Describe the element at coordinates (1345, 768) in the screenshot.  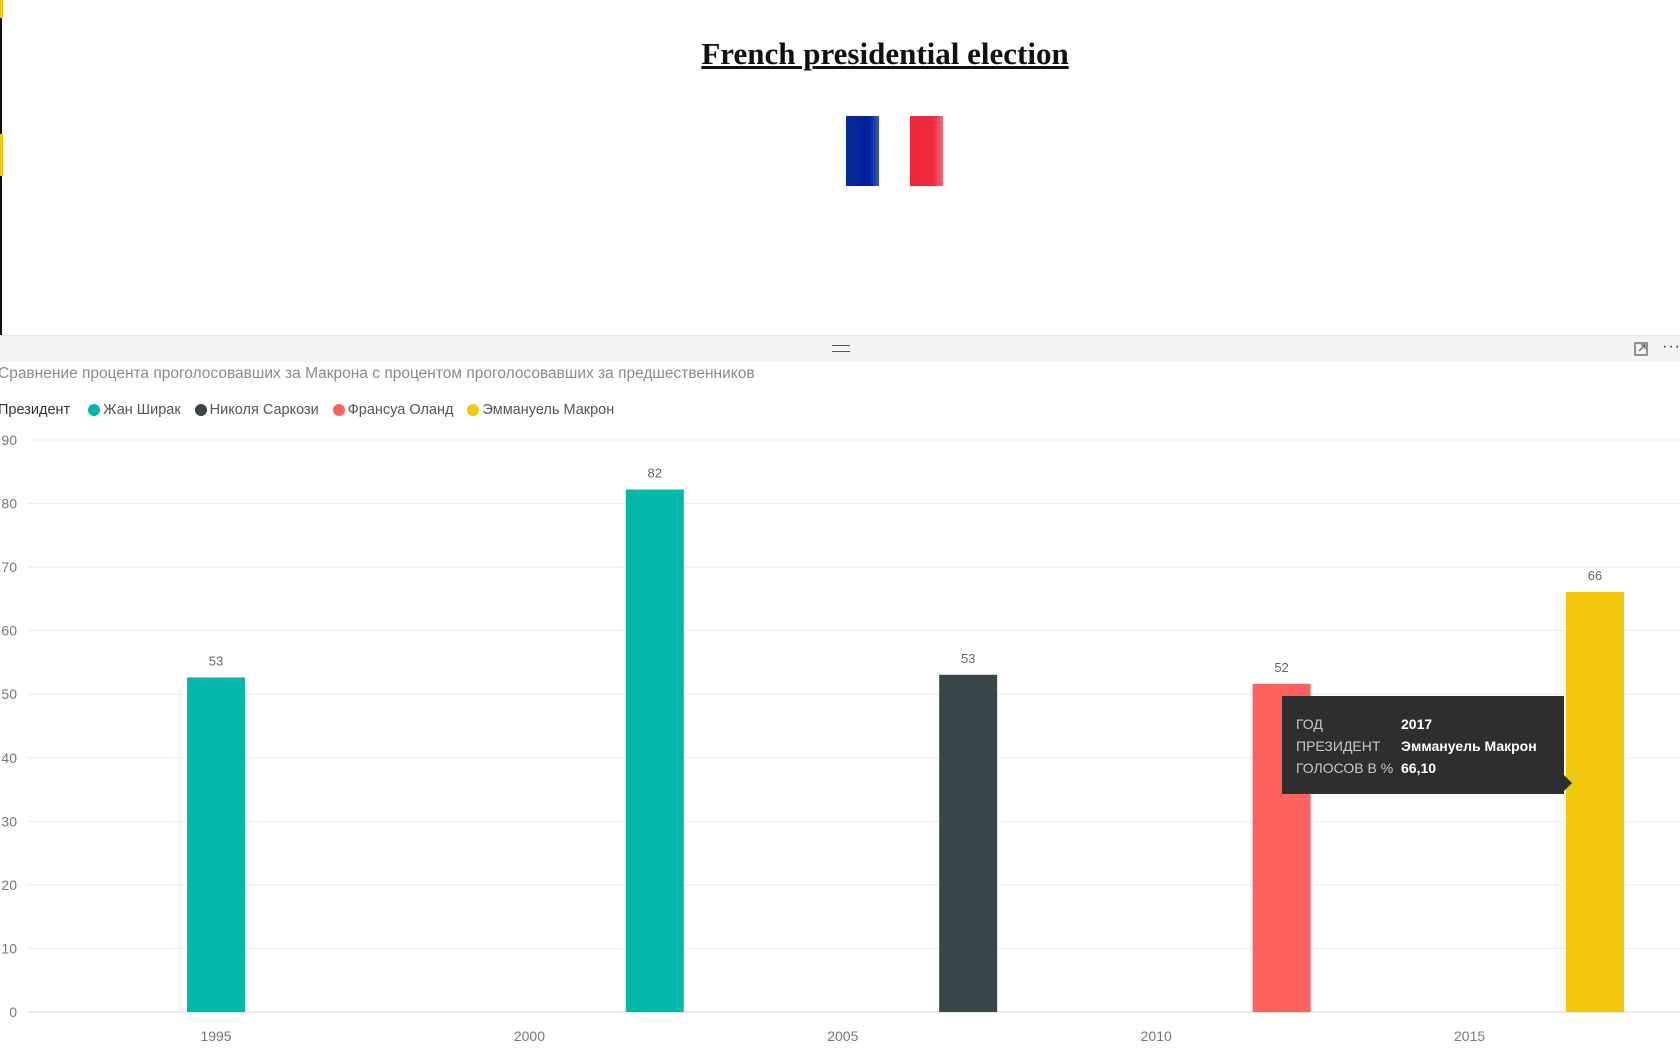
I see `tooltip-key: ГОЛОСОВ В %` at that location.